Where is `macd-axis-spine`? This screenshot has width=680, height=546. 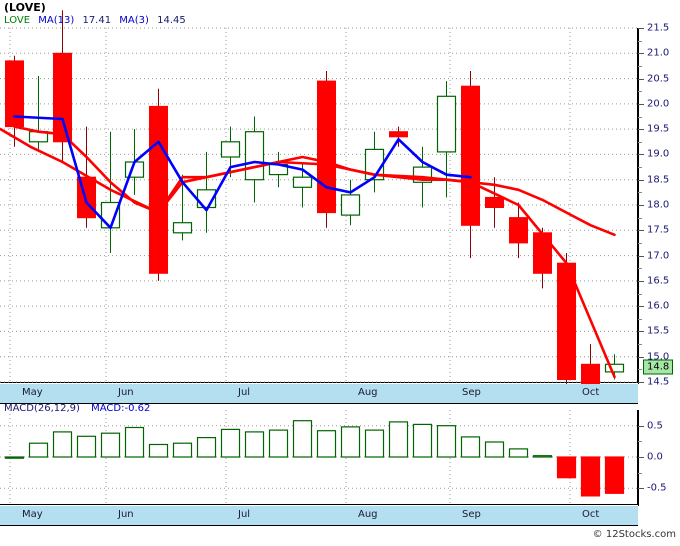
macd-axis-spine is located at coordinates (638, 458).